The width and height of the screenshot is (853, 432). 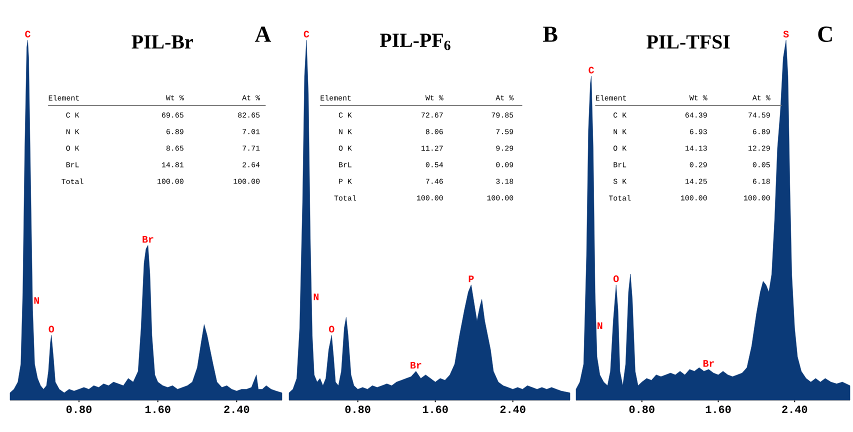 I want to click on chart-title: PIL-PF$_{6}$, so click(x=415, y=42).